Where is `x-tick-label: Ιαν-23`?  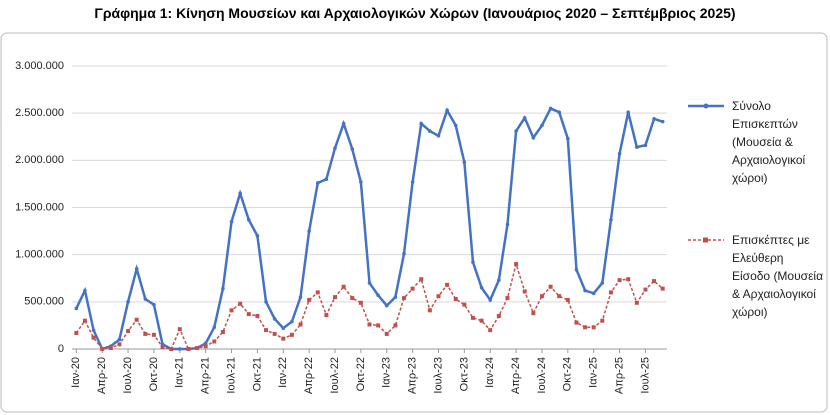
x-tick-label: Ιαν-23 is located at coordinates (387, 372).